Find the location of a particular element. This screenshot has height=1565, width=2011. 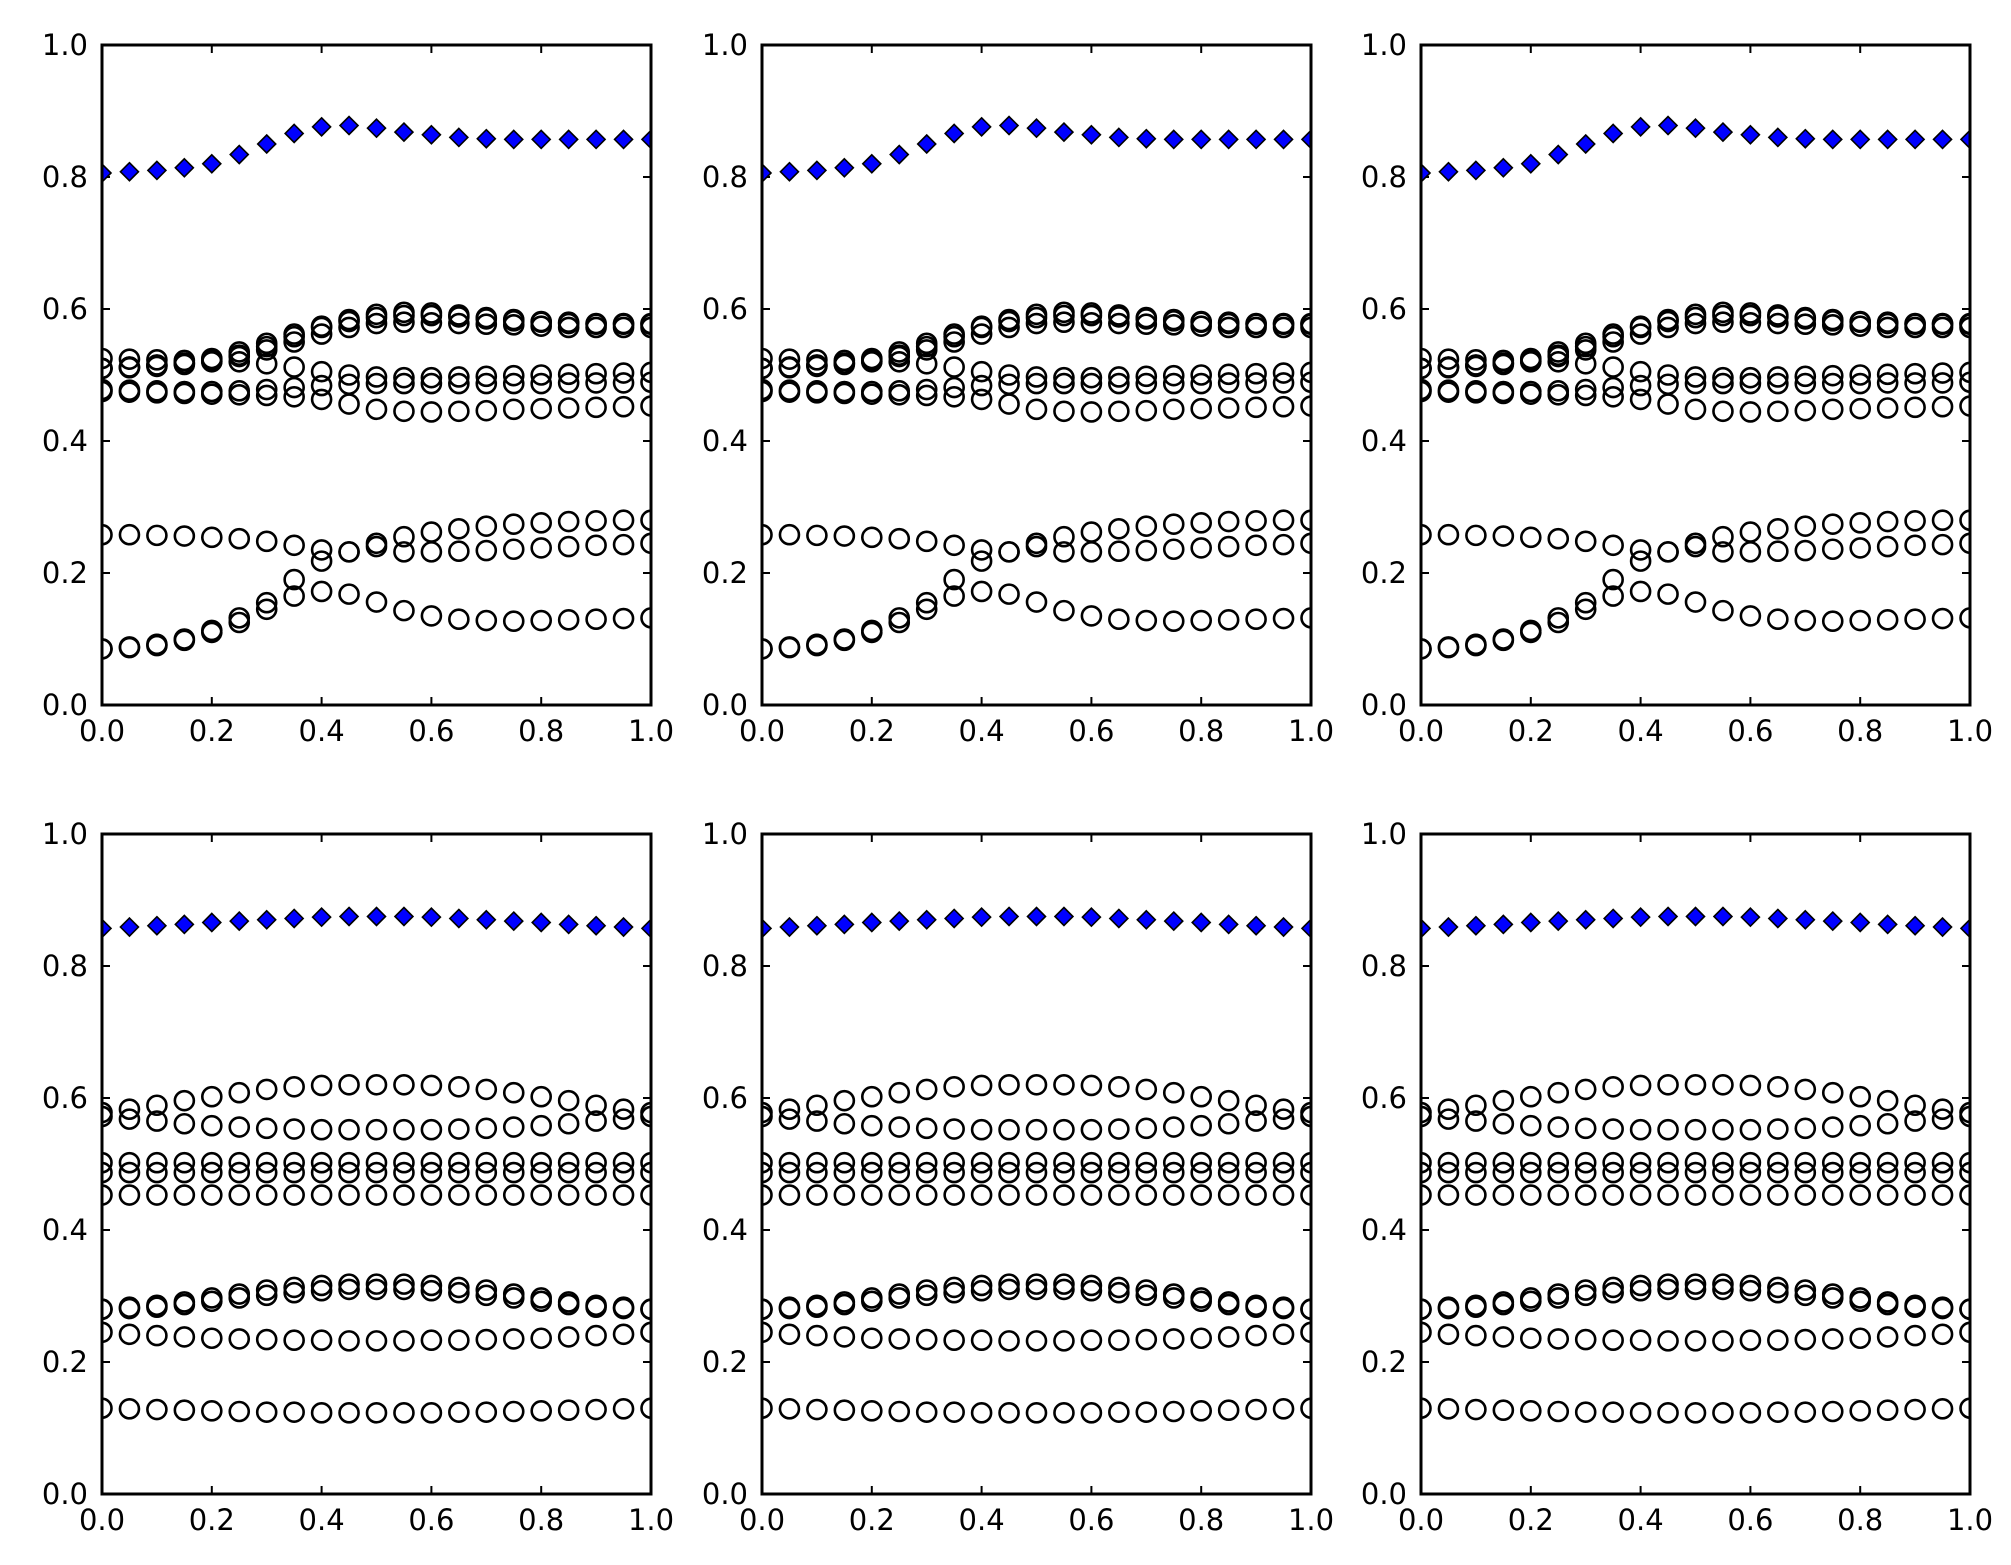

x-tick-label: 0.6 is located at coordinates (431, 1520).